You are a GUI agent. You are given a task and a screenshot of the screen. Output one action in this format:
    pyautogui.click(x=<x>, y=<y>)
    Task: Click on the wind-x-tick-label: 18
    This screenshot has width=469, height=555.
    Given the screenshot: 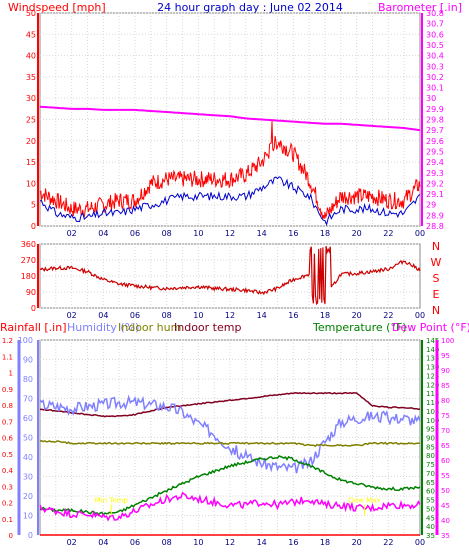 What is the action you would take?
    pyautogui.click(x=325, y=233)
    